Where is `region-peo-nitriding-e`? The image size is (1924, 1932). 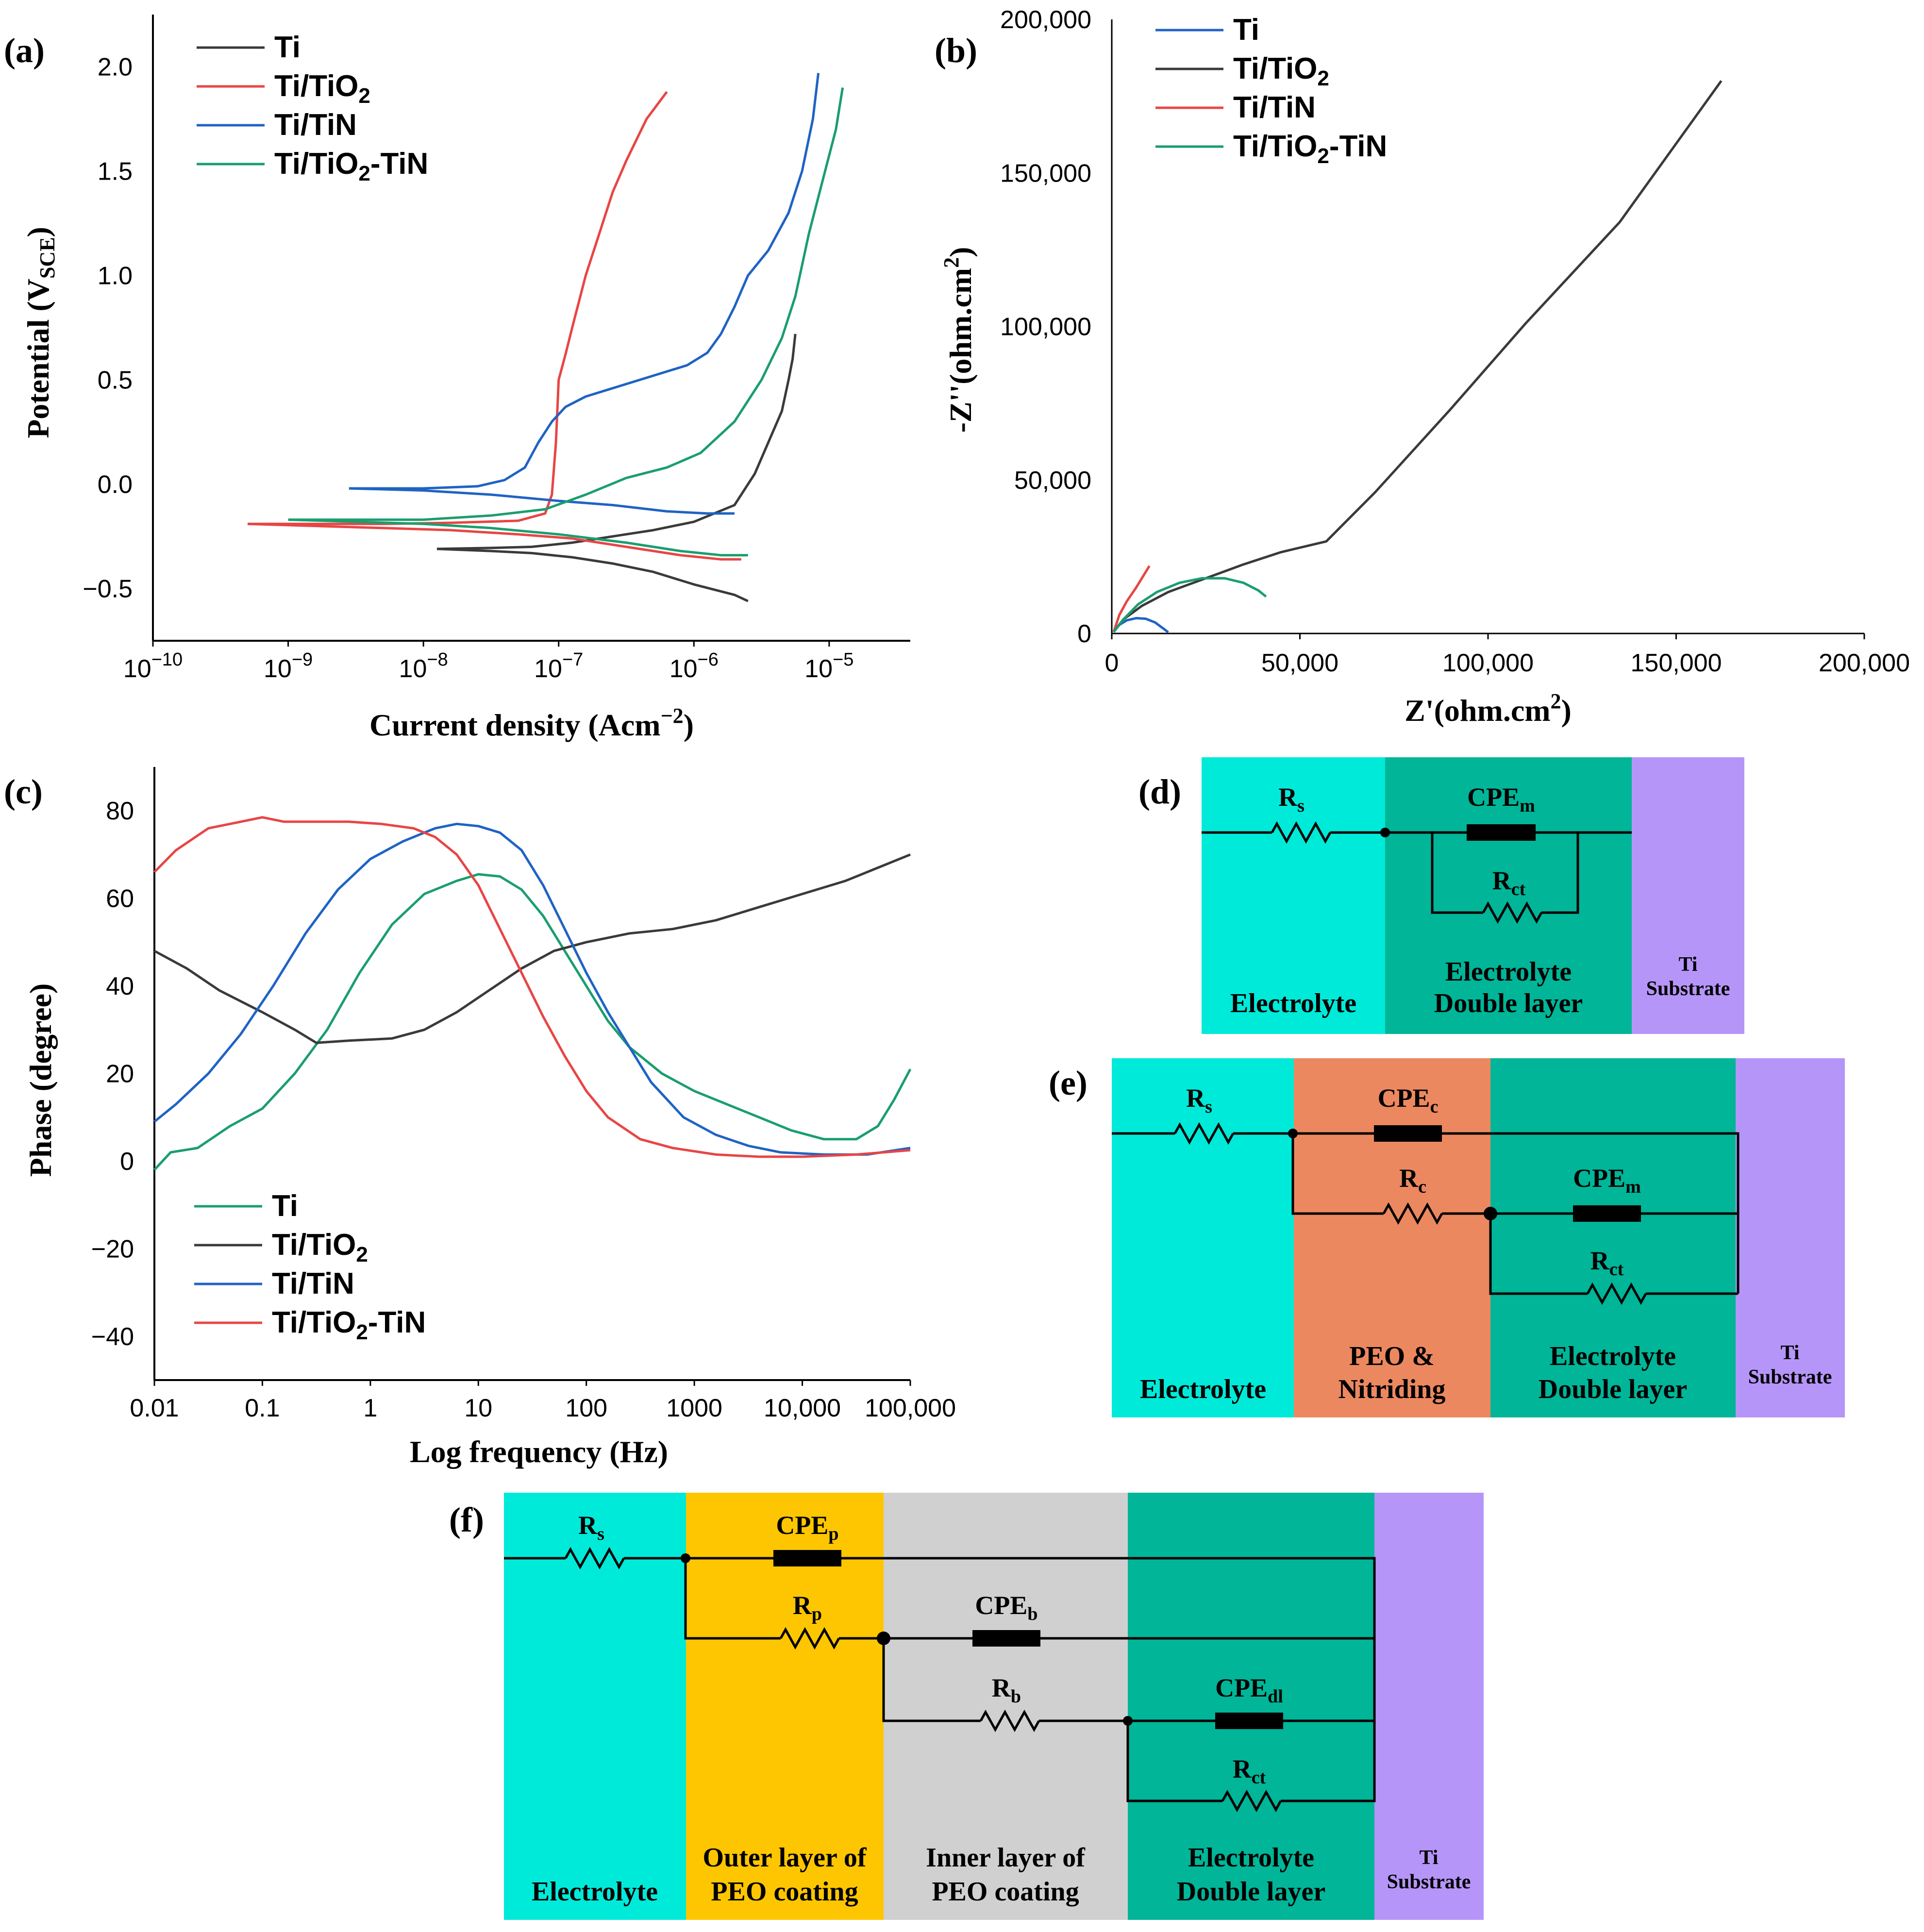 region-peo-nitriding-e is located at coordinates (1392, 1237).